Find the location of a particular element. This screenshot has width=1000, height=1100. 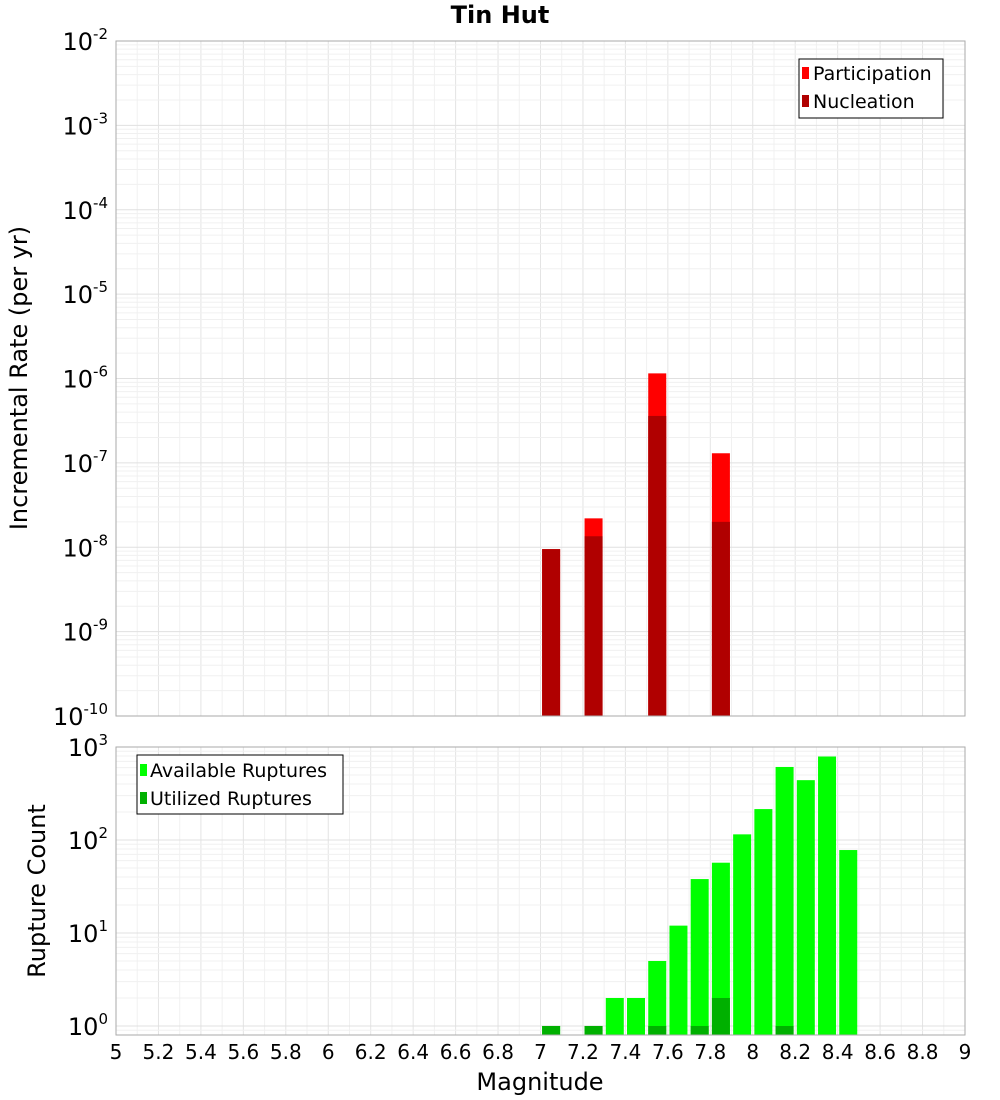

chart-title: Tin Hut is located at coordinates (500, 15).